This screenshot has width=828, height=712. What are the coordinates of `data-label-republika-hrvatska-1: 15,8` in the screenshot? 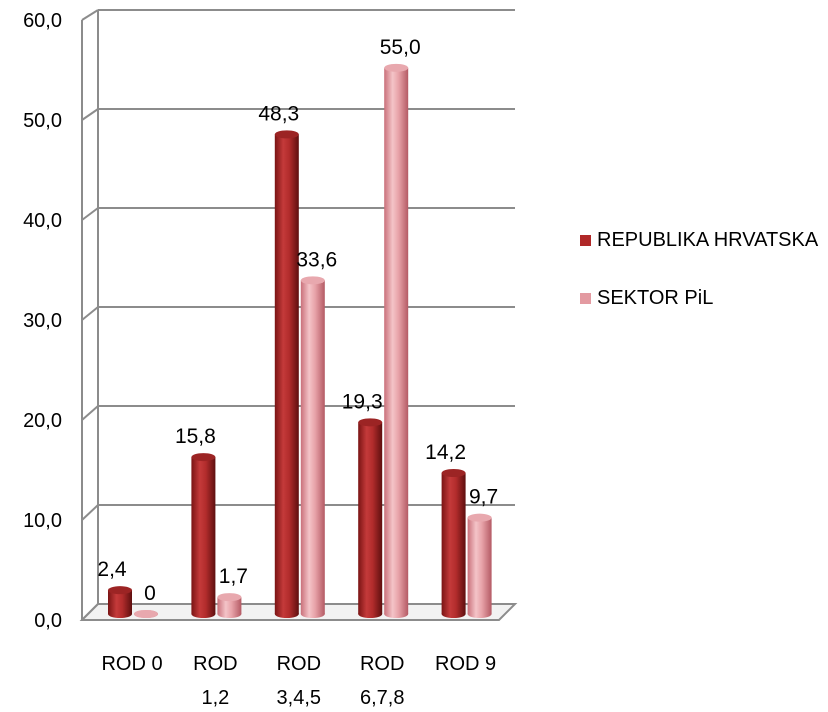 It's located at (195, 436).